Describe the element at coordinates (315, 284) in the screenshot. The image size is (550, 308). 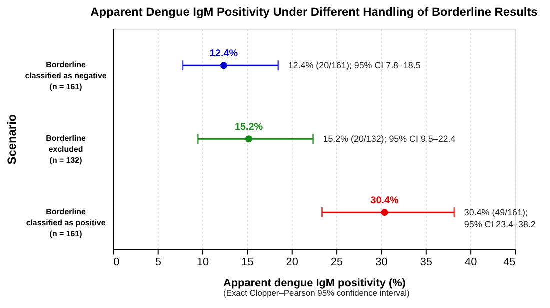
I see `x-axis-title: Apparent dengue IgM positivity (%)` at that location.